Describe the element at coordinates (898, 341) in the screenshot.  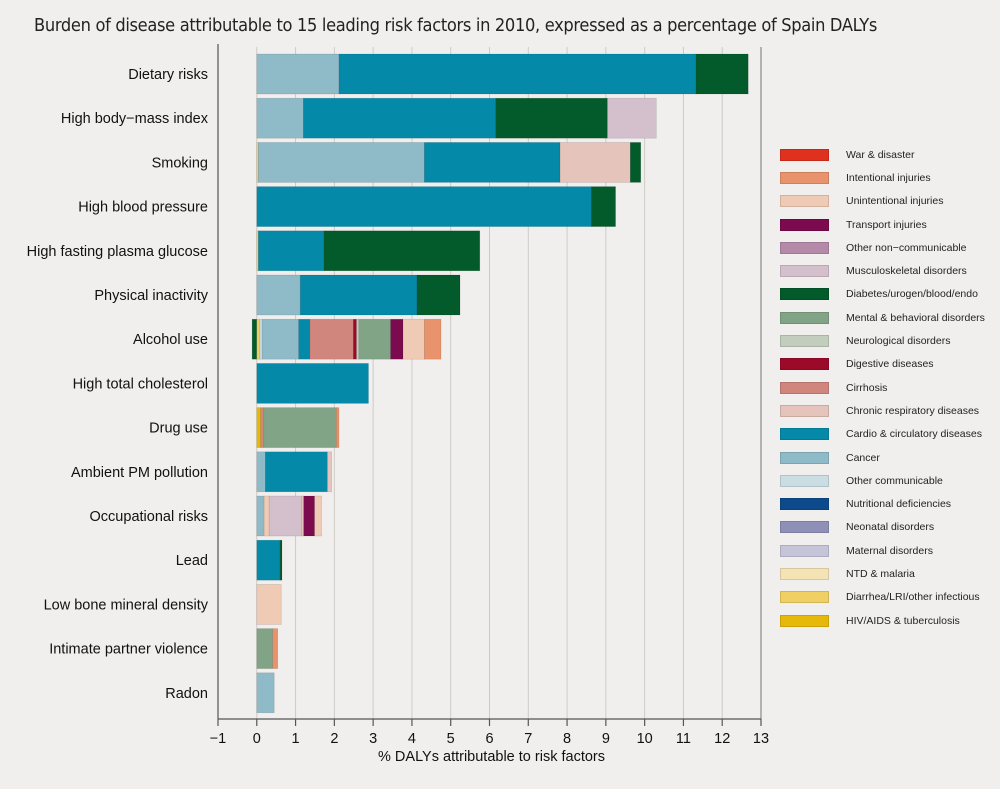
I see `legend-label: Neurological disorders` at that location.